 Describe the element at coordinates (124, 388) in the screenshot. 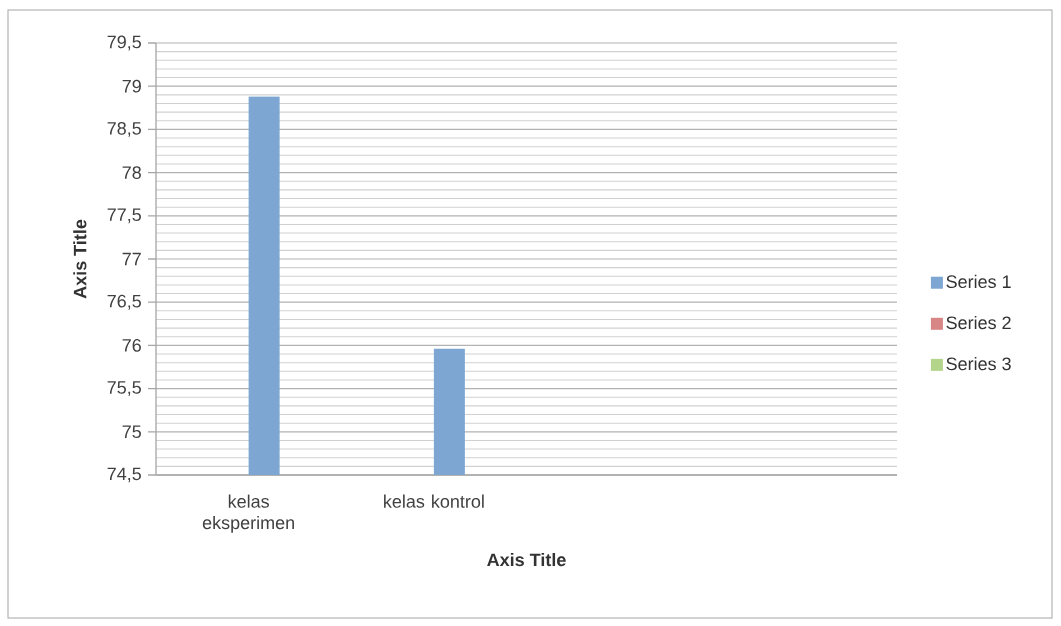

I see `y-tick-label: 75,5` at that location.